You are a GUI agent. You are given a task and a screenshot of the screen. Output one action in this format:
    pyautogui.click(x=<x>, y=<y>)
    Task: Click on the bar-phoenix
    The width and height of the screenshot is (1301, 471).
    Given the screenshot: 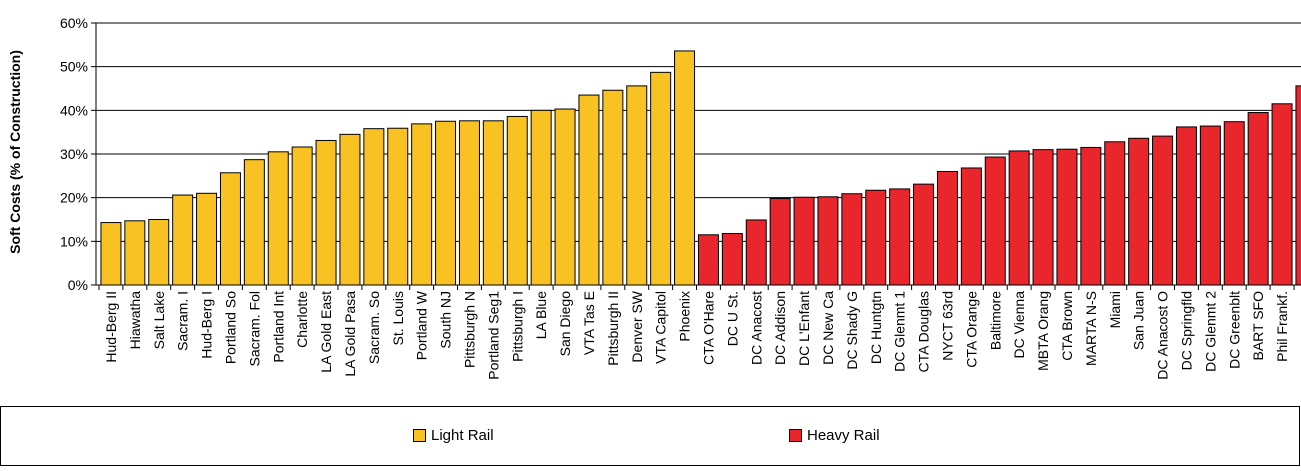 What is the action you would take?
    pyautogui.click(x=685, y=168)
    